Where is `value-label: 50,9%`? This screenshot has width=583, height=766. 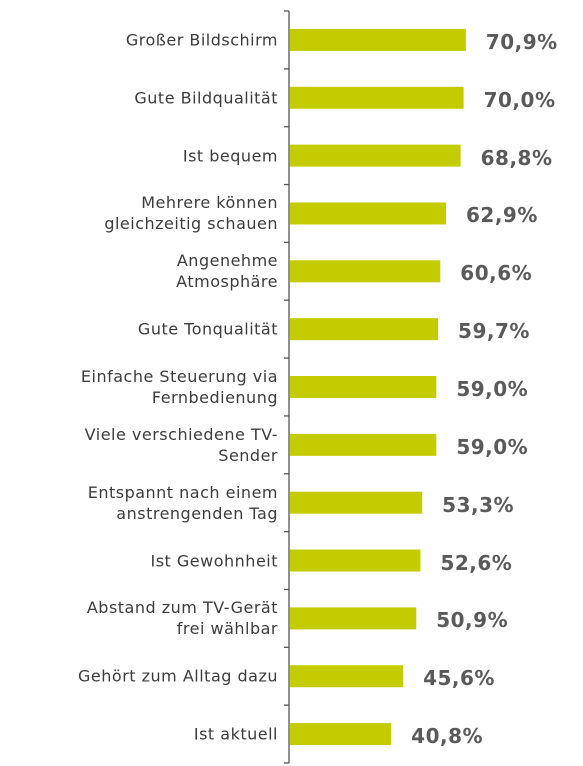
value-label: 50,9% is located at coordinates (472, 620).